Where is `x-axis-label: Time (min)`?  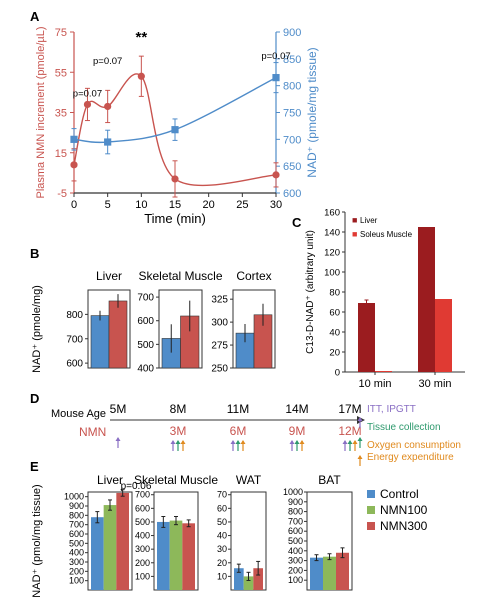
x-axis-label: Time (min) is located at coordinates (175, 218).